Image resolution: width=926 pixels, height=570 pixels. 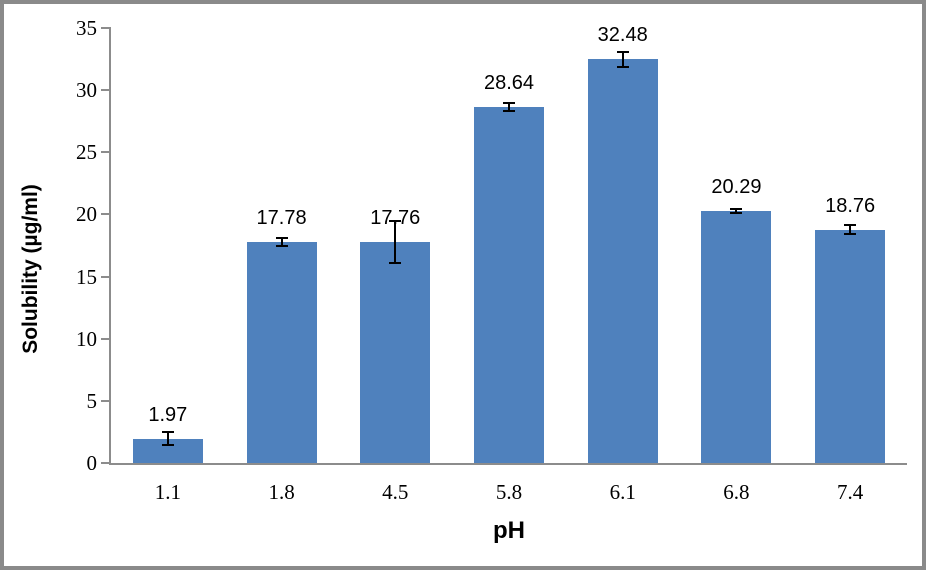 I want to click on data-label: 17.76, so click(x=395, y=218).